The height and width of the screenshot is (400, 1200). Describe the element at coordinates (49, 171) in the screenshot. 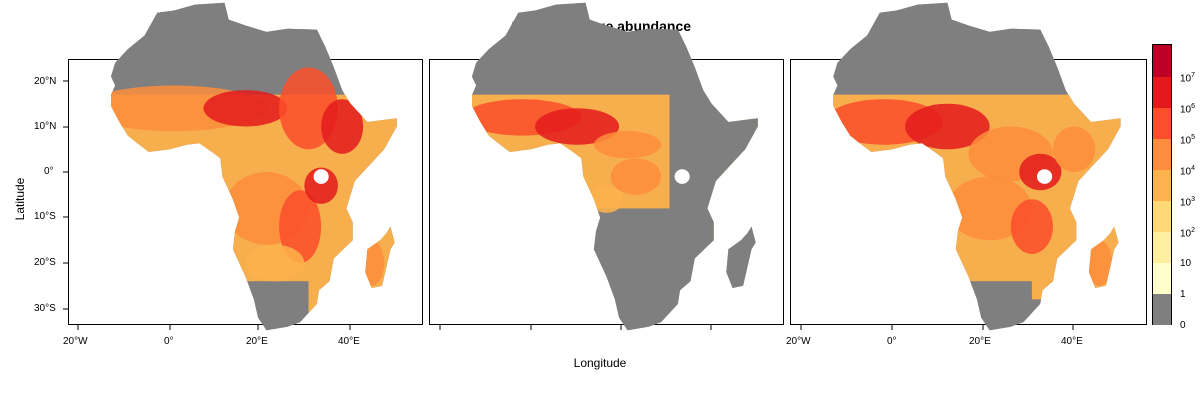

I see `y-tick-0: 0°` at that location.